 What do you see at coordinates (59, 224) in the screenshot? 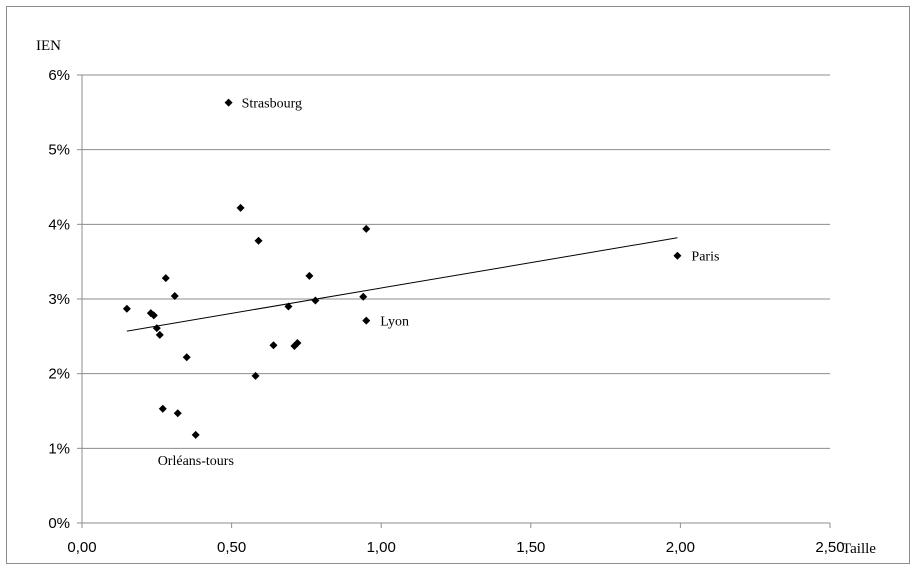
I see `y-tick-label: 4%` at bounding box center [59, 224].